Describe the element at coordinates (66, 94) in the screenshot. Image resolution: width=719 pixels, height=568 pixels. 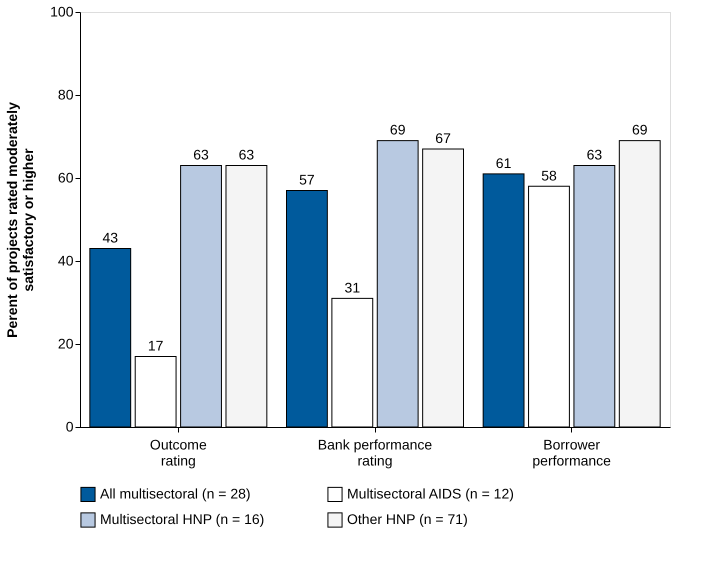
I see `y-tick-label: 80` at that location.